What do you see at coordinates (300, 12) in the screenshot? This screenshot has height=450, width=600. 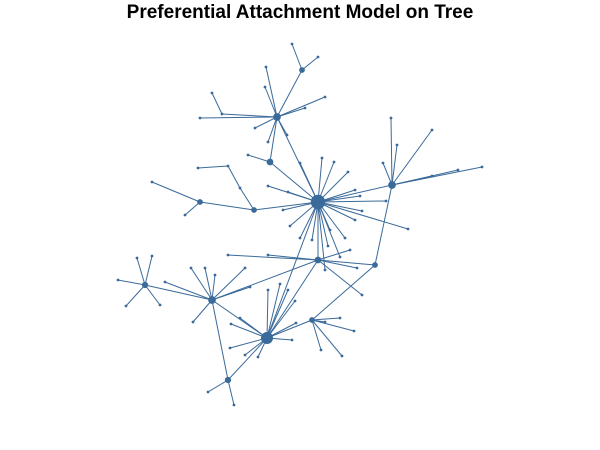 I see `chart-title: Preferential Attachment Model on Tree` at bounding box center [300, 12].